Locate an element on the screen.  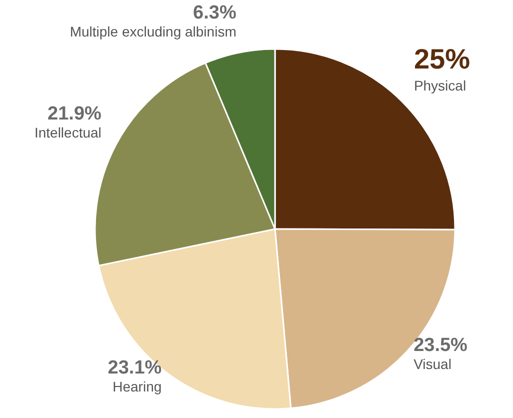
slice-label: Visual is located at coordinates (433, 364).